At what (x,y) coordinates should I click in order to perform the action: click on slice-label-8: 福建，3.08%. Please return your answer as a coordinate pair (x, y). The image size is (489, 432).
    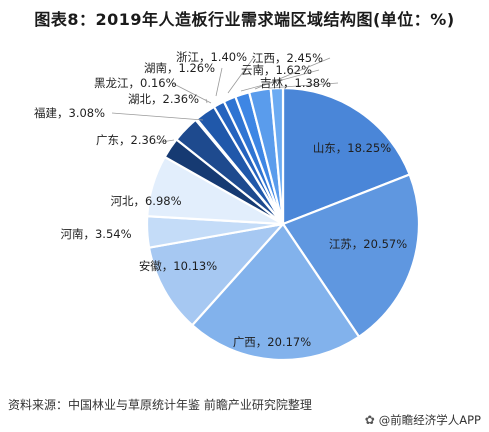
    Looking at the image, I should click on (69, 113).